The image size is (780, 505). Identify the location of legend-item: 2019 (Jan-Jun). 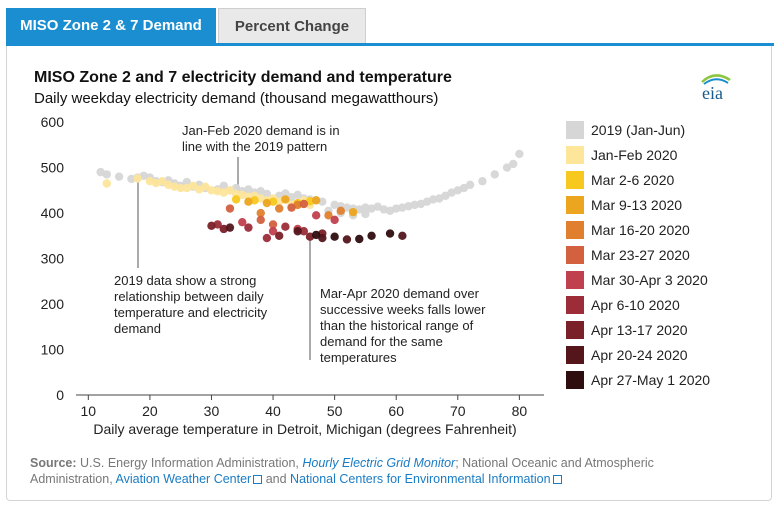
(638, 129).